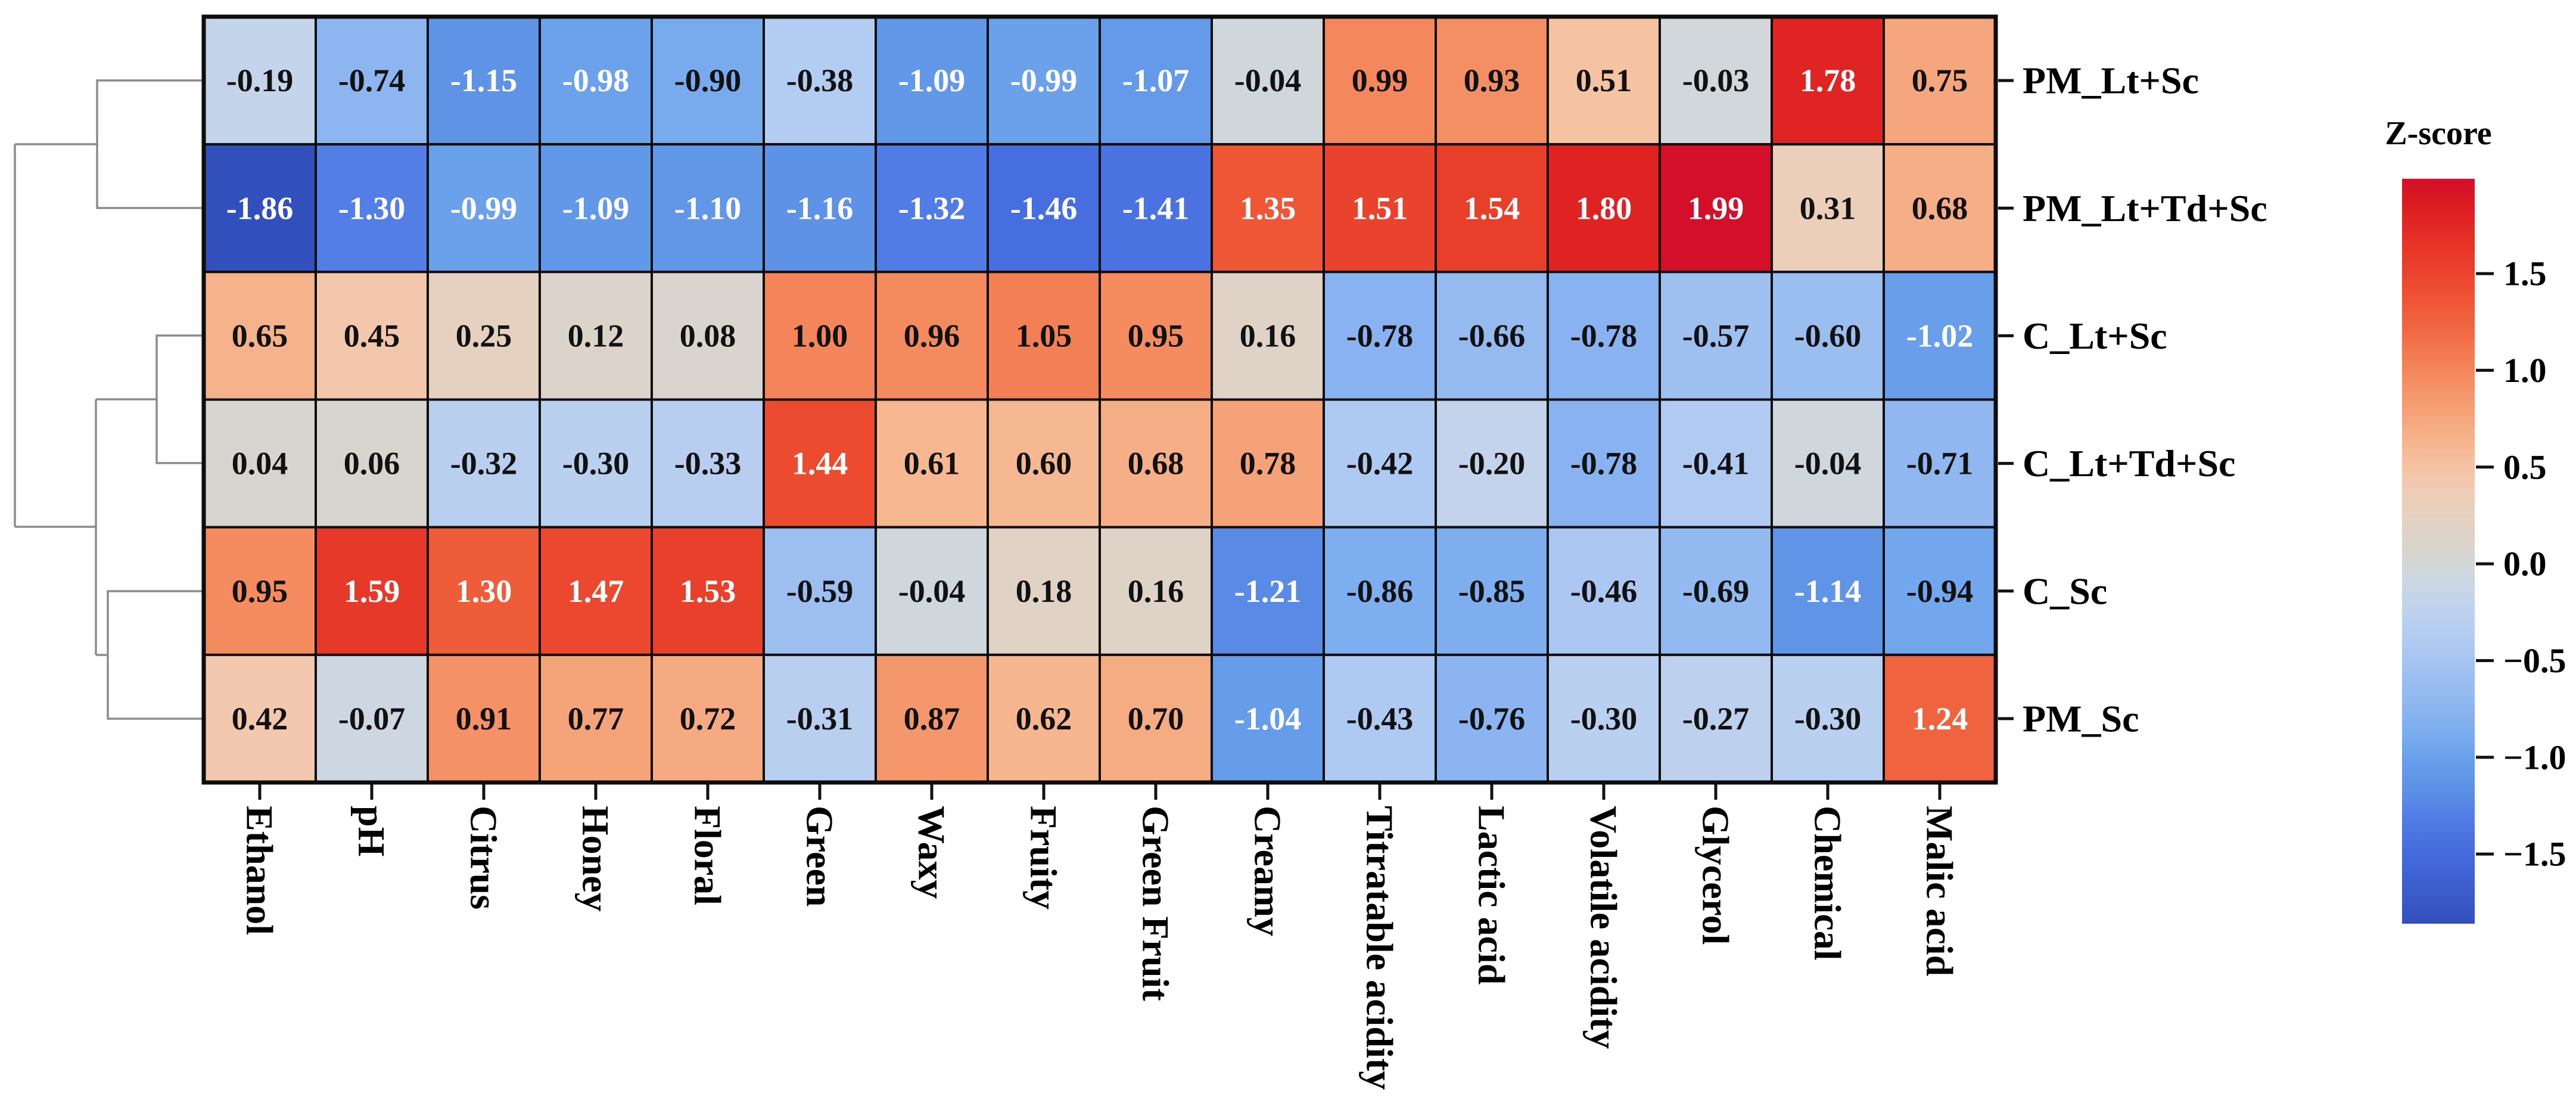  Describe the element at coordinates (2525, 564) in the screenshot. I see `colorbar-tick-label: 0.0` at that location.